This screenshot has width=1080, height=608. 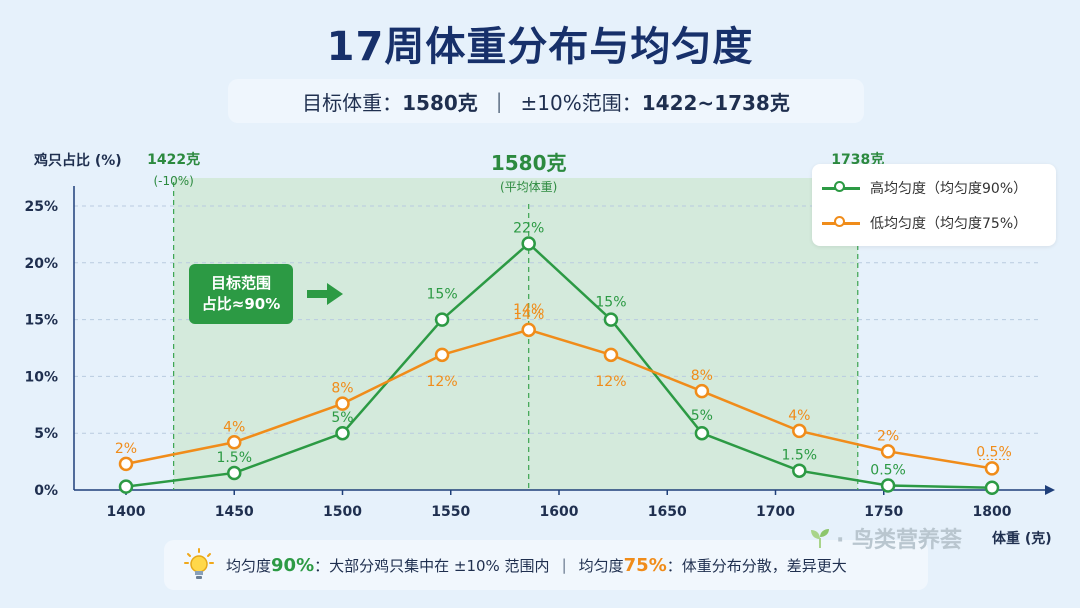 I want to click on footer-part1: 均匀度, so click(x=249, y=565).